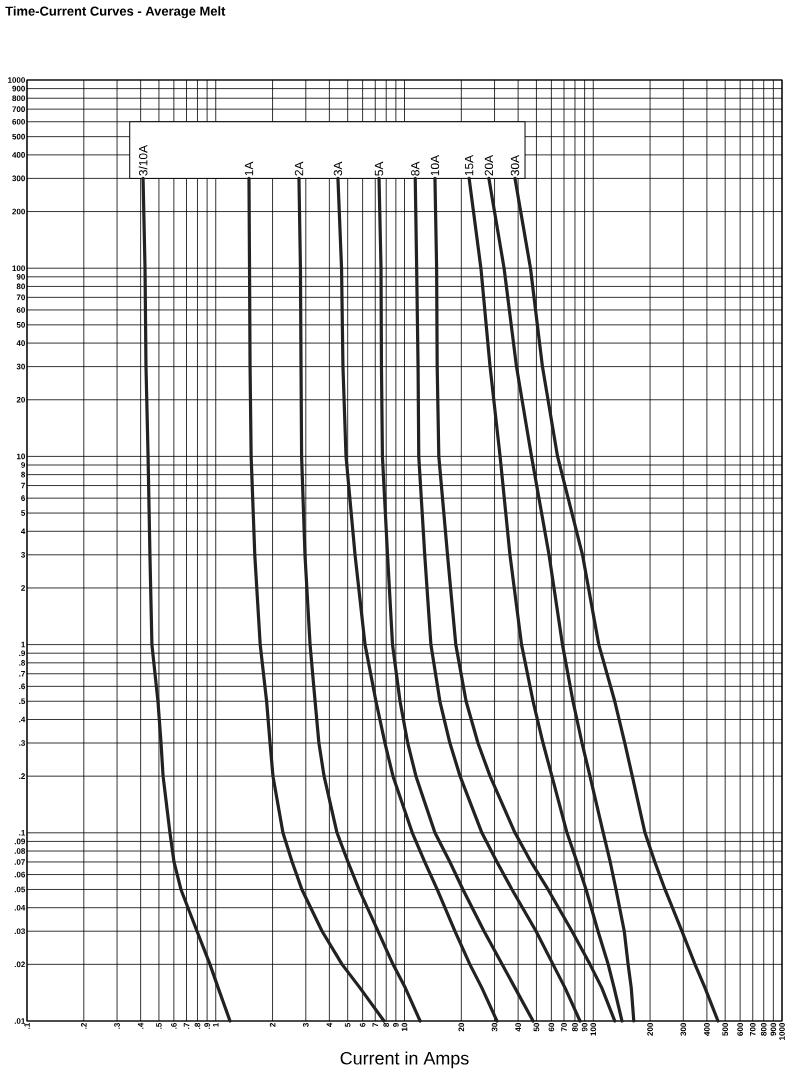  Describe the element at coordinates (379, 168) in the screenshot. I see `text: 5A` at that location.